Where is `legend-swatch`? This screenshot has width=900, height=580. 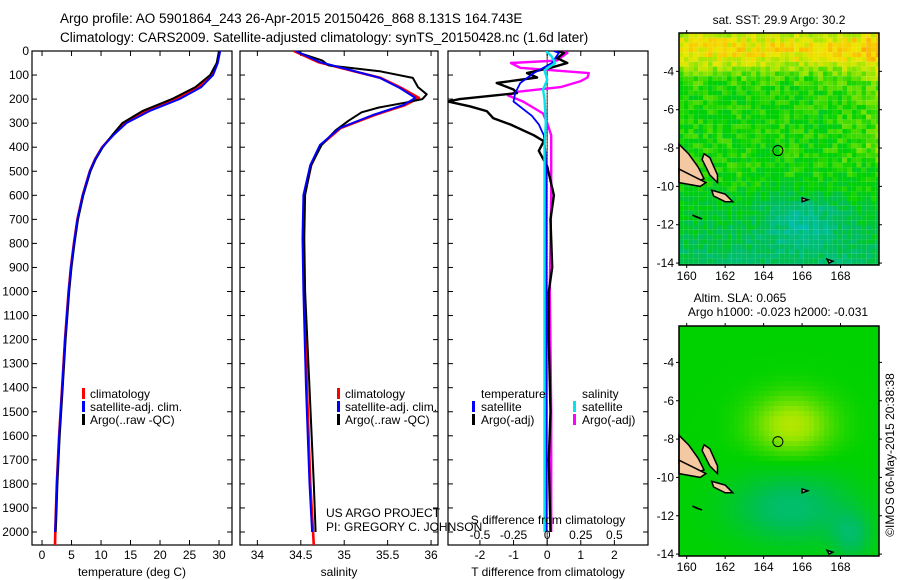
legend-swatch is located at coordinates (338, 393).